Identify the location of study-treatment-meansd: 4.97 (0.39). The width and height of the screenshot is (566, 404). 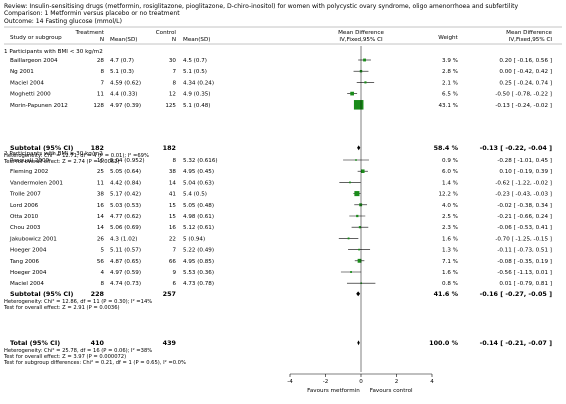
(125, 106).